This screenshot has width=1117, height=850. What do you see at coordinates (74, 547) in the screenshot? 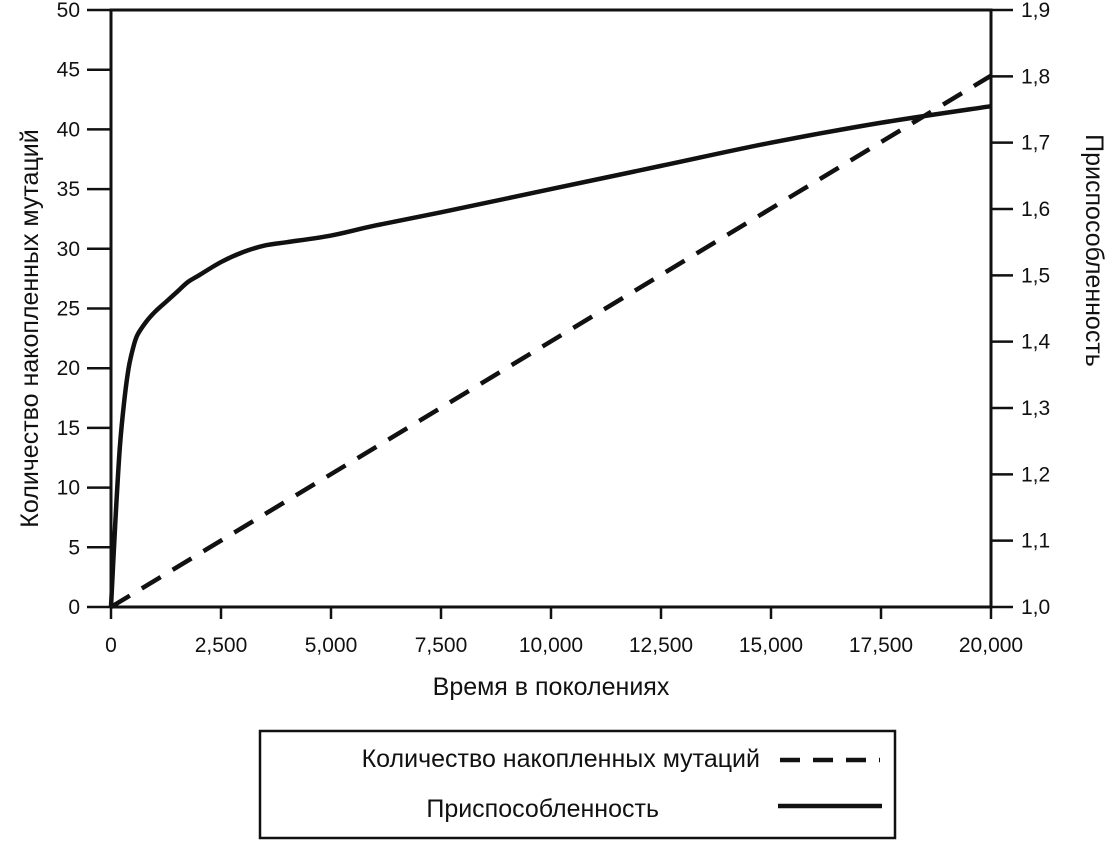
I see `left-y-tick-label: 5` at bounding box center [74, 547].